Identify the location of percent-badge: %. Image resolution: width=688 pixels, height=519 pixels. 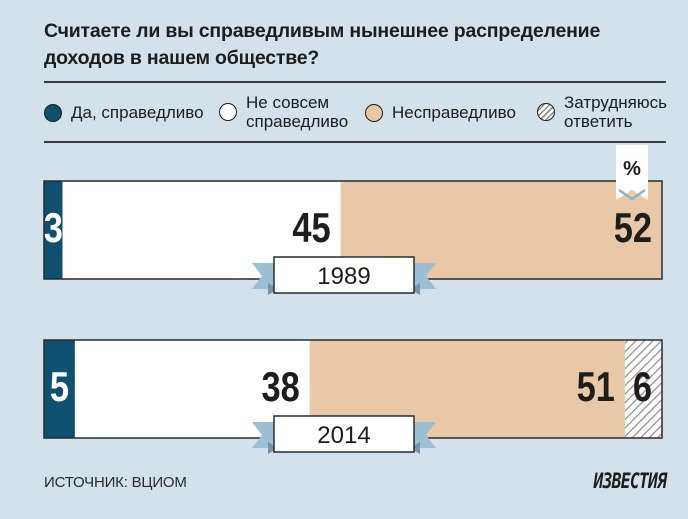
(632, 173).